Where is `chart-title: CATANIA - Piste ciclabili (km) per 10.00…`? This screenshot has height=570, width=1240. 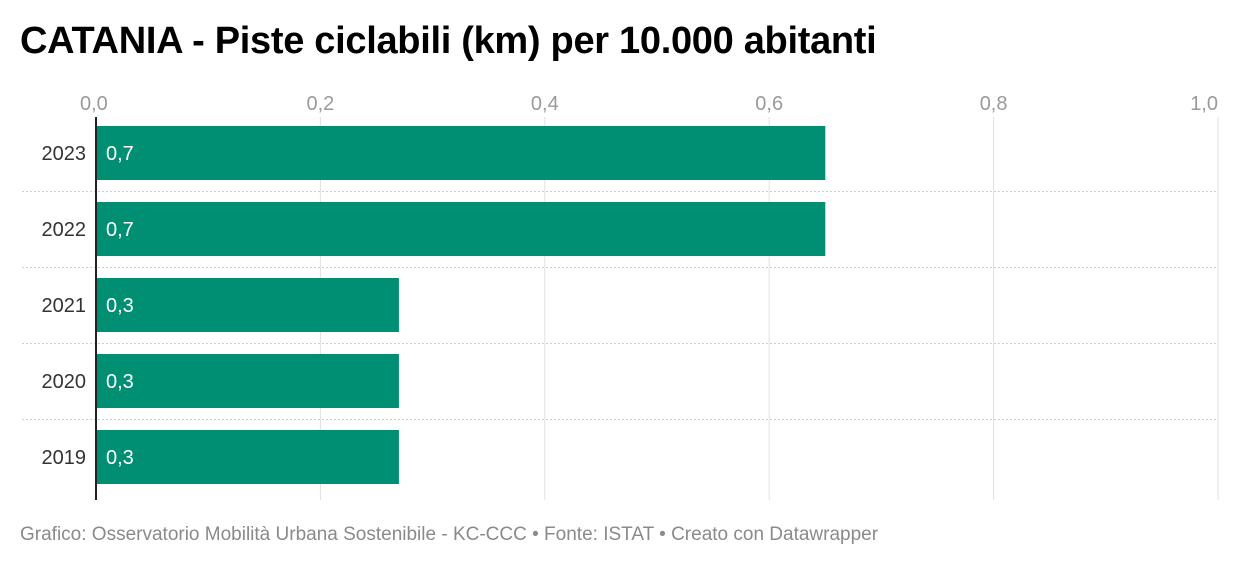
chart-title: CATANIA - Piste ciclabili (km) per 10.00… is located at coordinates (448, 41).